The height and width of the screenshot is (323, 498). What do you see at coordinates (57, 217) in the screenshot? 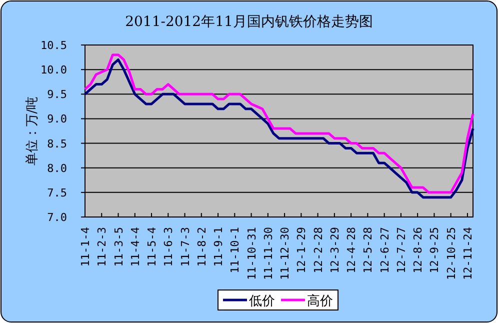
I see `y-tick-label: 7.0` at bounding box center [57, 217].